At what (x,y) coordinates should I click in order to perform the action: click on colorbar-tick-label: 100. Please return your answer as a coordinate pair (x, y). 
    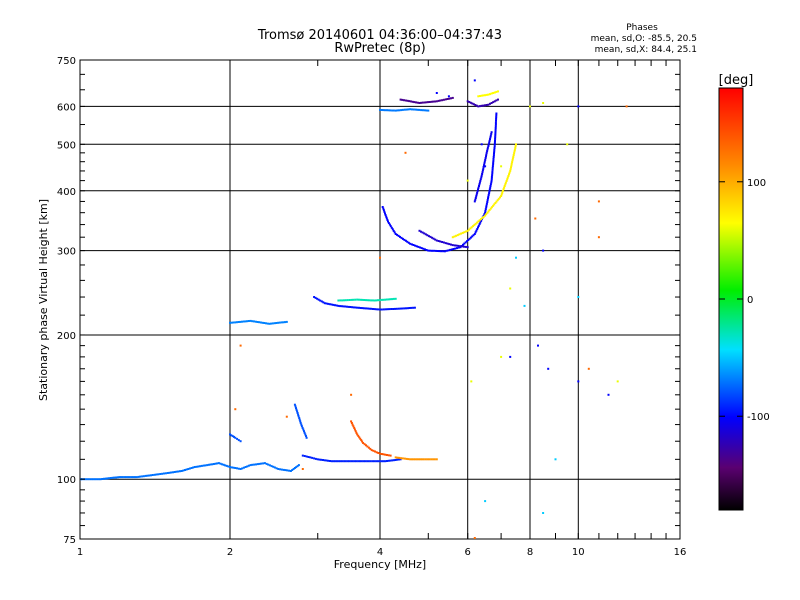
    Looking at the image, I should click on (756, 183).